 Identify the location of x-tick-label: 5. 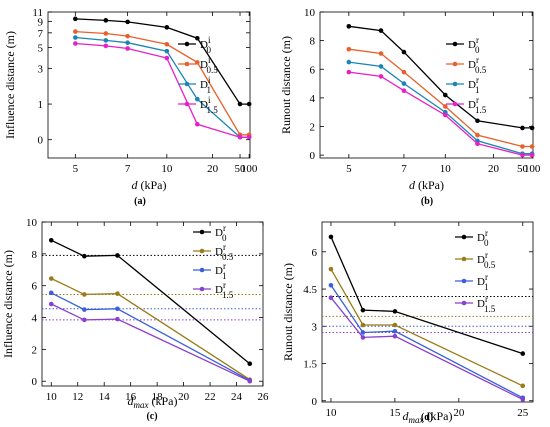
(76, 169).